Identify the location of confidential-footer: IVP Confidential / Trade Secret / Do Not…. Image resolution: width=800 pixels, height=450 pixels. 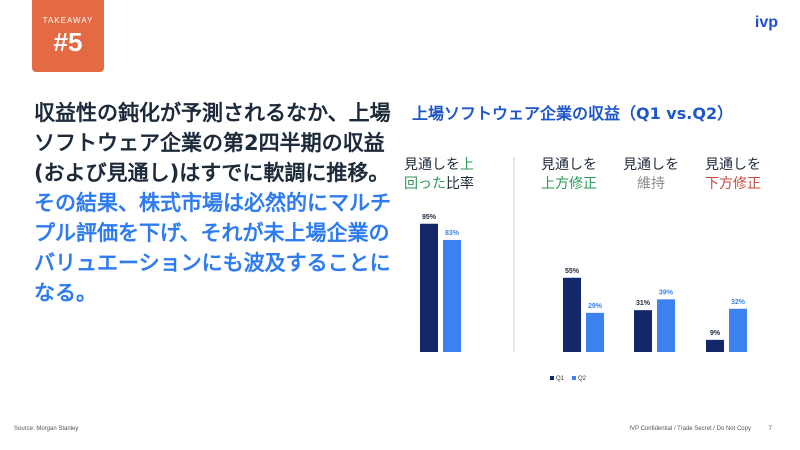
(700, 429).